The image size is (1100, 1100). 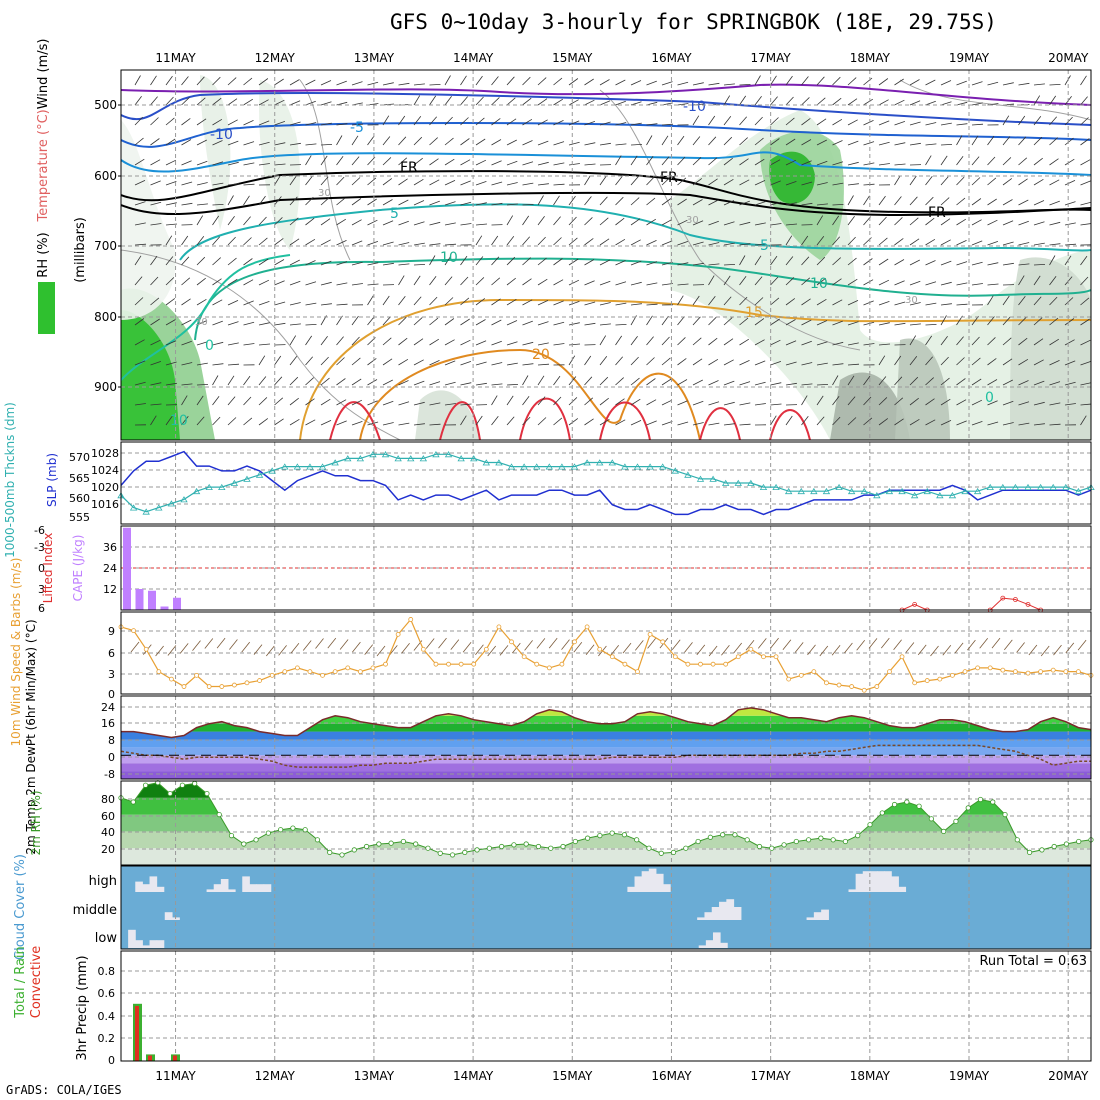 I want to click on contour-label: 5, so click(x=764, y=246).